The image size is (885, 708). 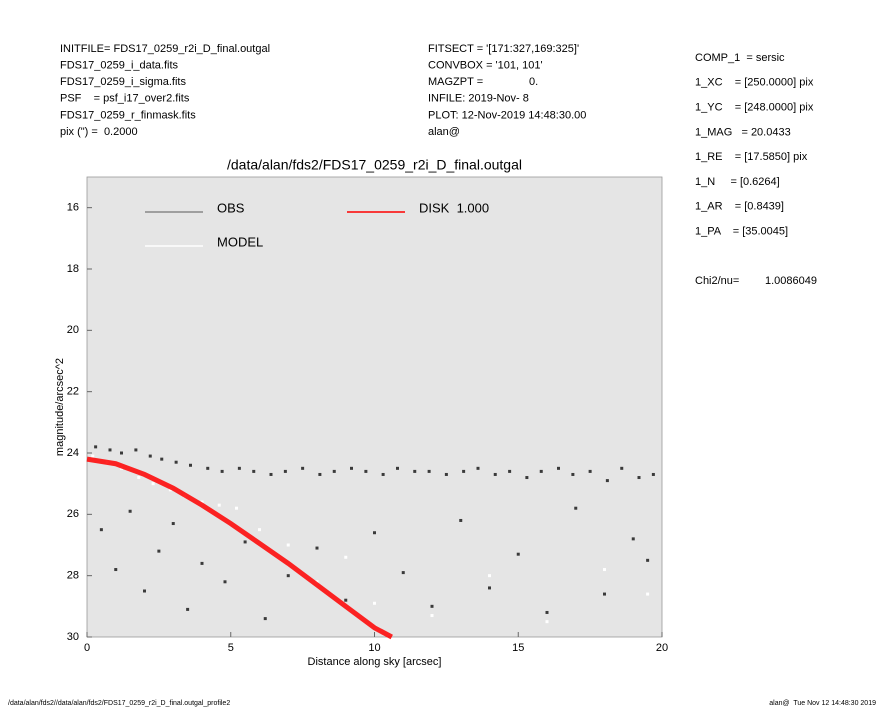 What do you see at coordinates (165, 49) in the screenshot?
I see `header-line: INITFILE= FDS17_0259_r2i_D_final.outgal` at bounding box center [165, 49].